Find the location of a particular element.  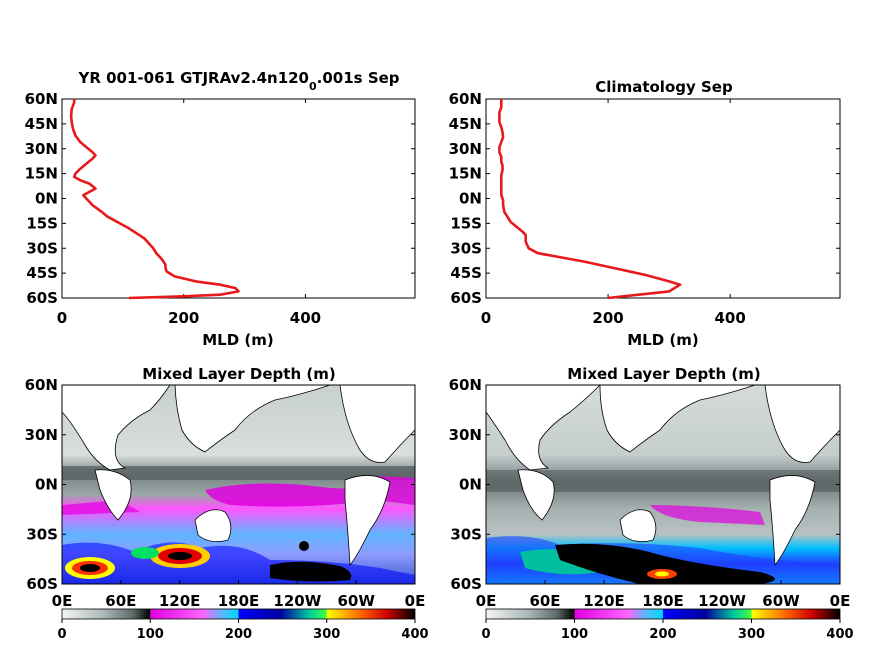

panel2-y-ticks: 60N 45N 30N 15N 0N 15S 30S 45S 60S is located at coordinates (644, 198).